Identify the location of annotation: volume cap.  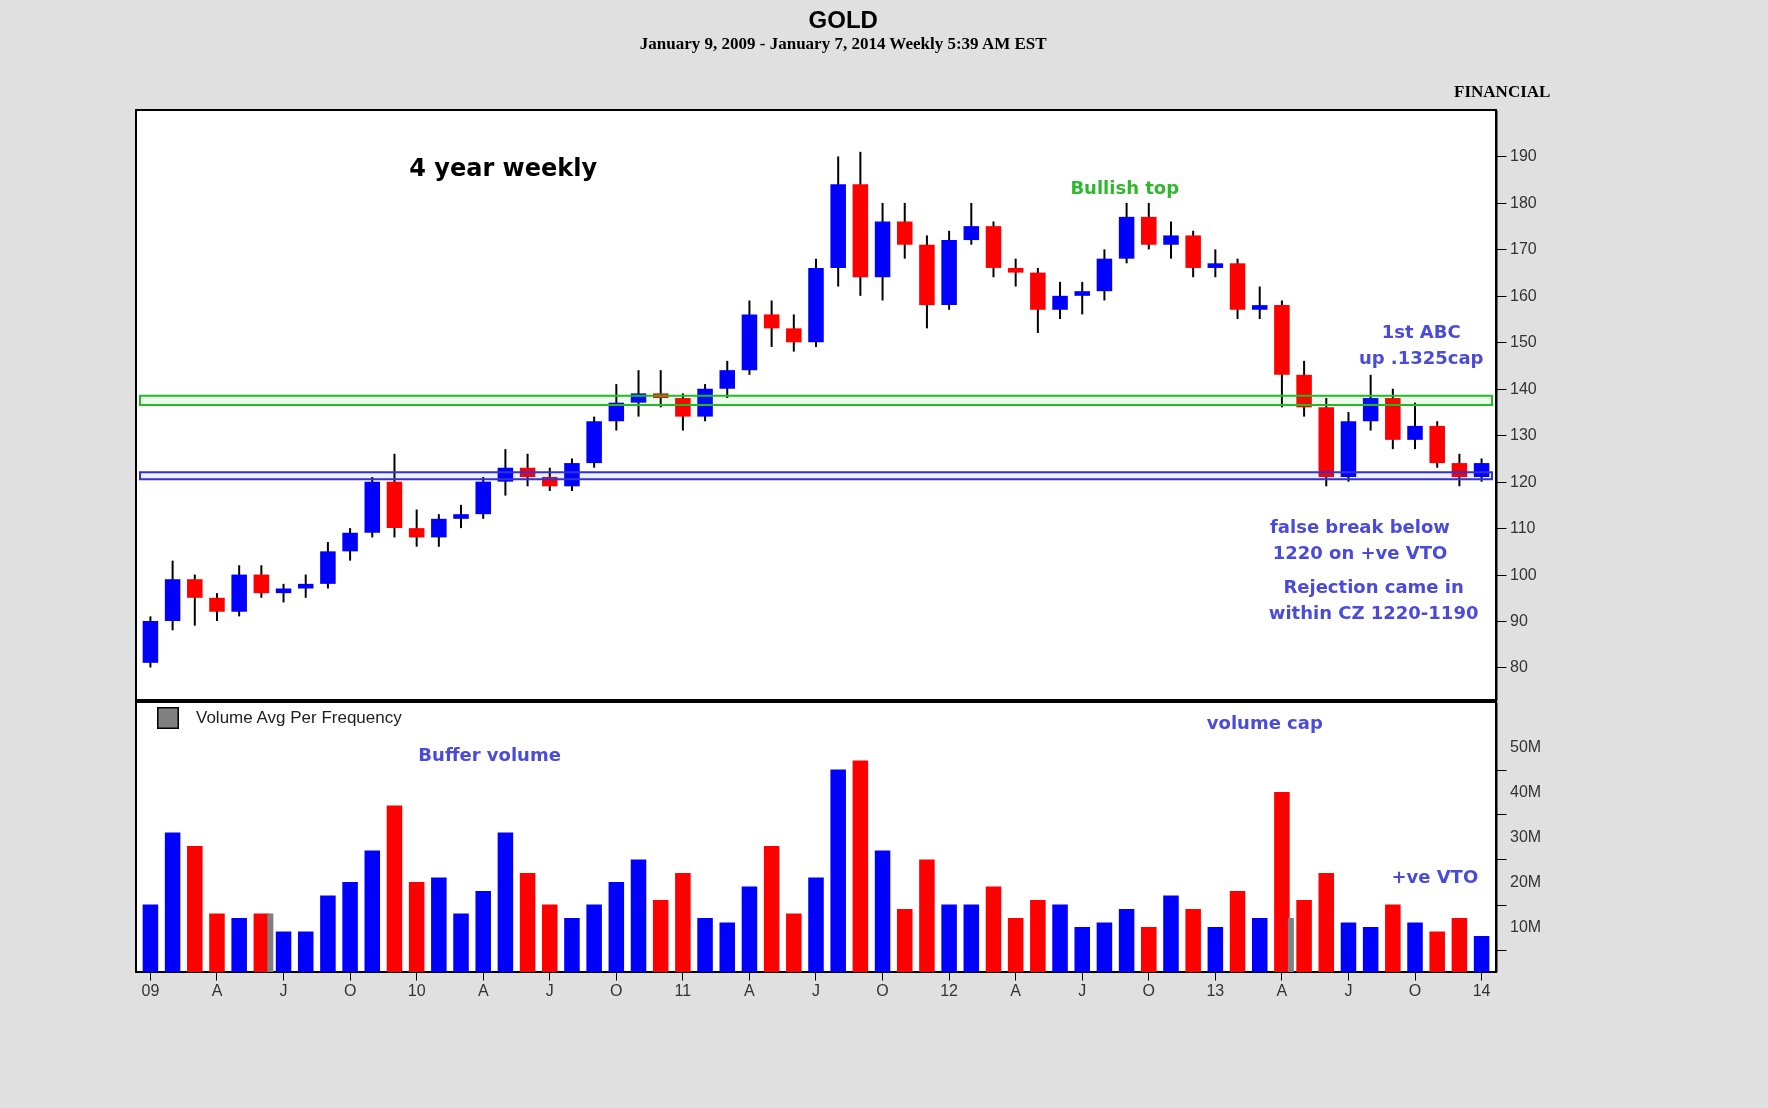
(1264, 723).